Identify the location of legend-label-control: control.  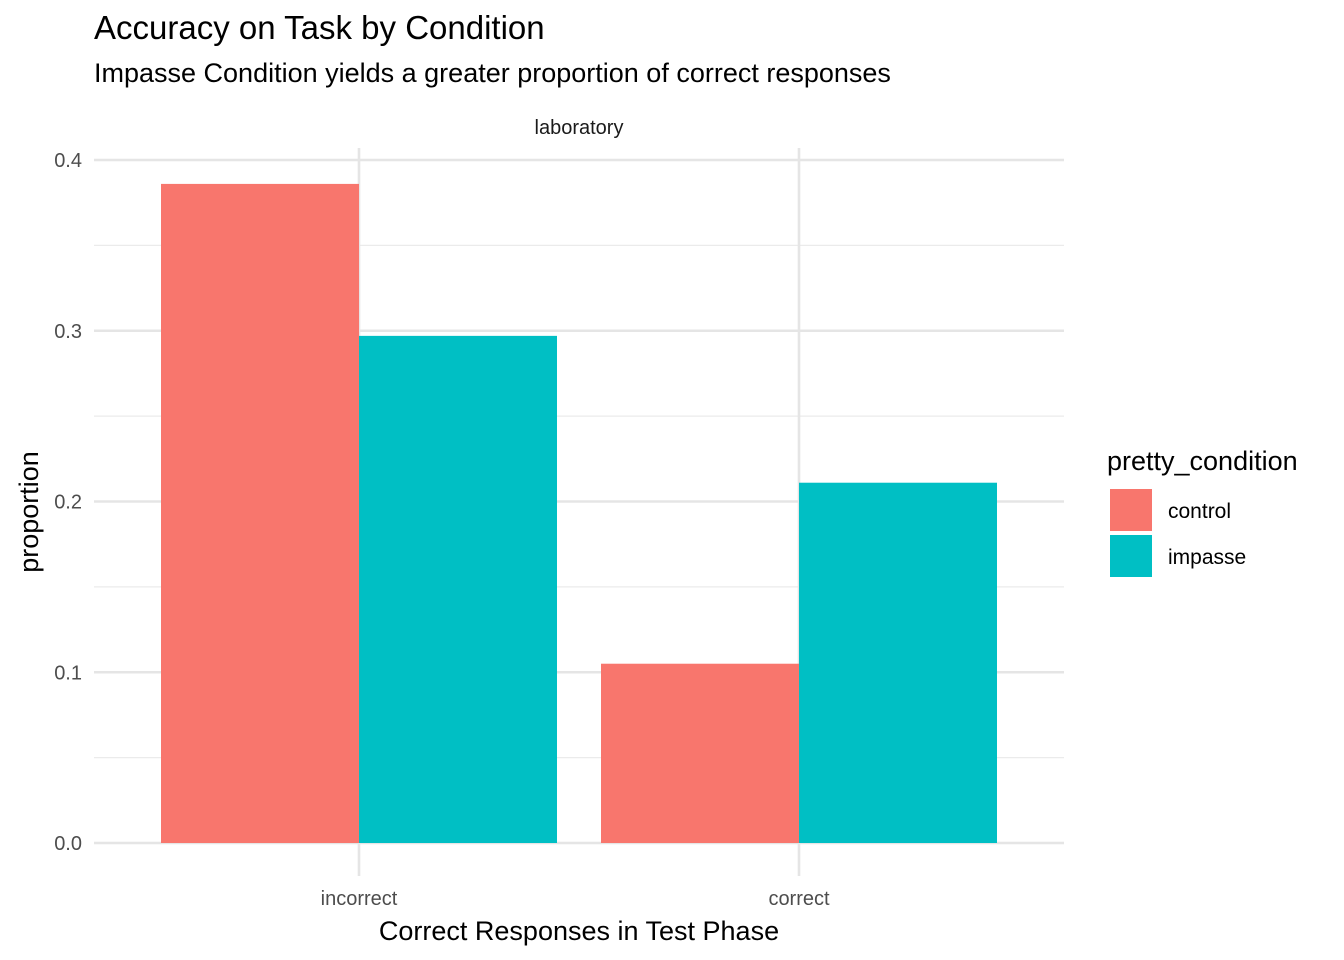
(1199, 511).